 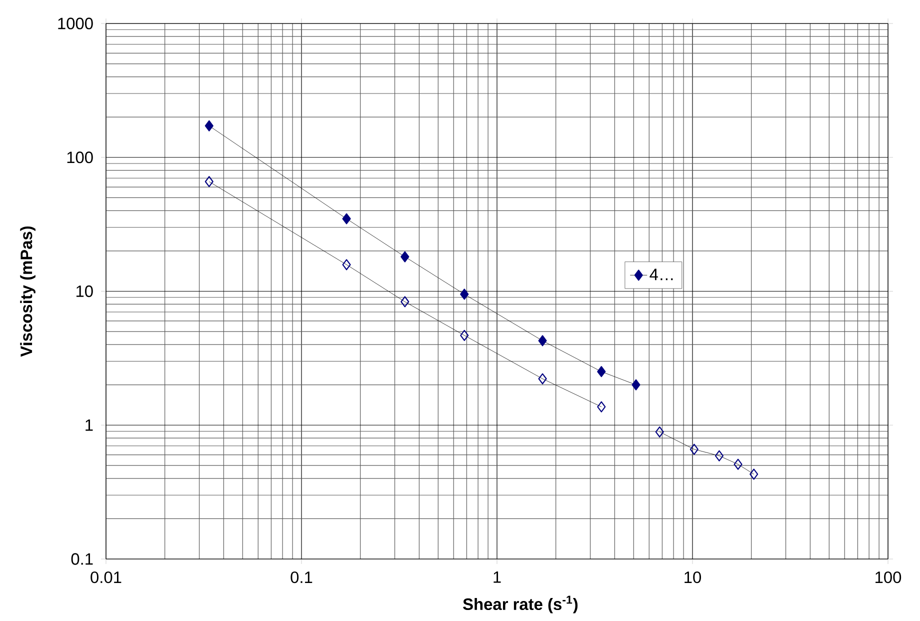 What do you see at coordinates (692, 577) in the screenshot?
I see `x-tick-label: 10` at bounding box center [692, 577].